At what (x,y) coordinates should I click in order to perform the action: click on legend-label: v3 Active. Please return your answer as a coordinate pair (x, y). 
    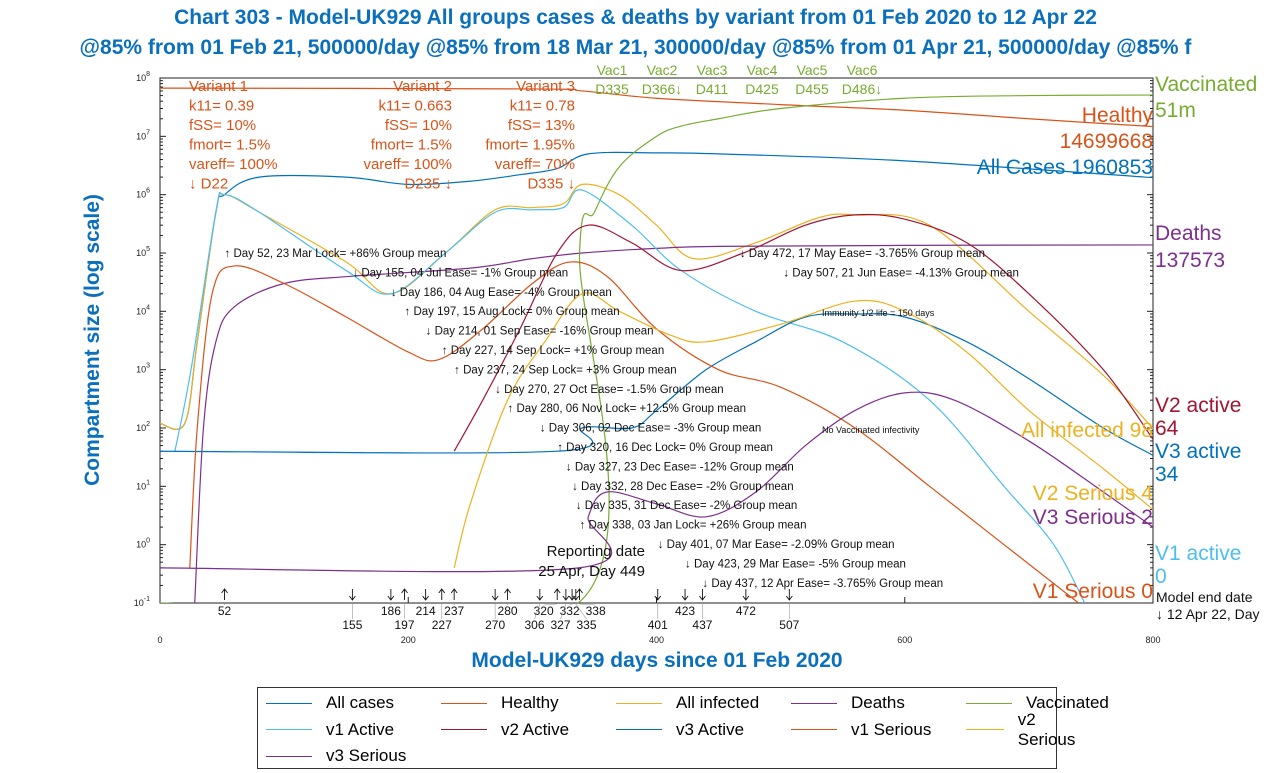
    Looking at the image, I should click on (710, 729).